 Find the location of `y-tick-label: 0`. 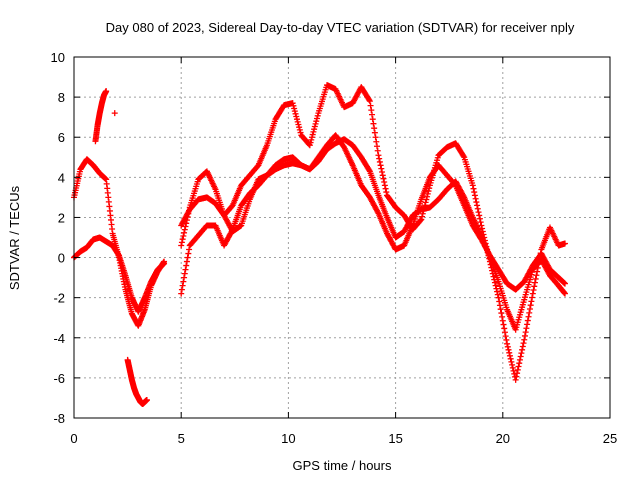

y-tick-label: 0 is located at coordinates (61, 258).